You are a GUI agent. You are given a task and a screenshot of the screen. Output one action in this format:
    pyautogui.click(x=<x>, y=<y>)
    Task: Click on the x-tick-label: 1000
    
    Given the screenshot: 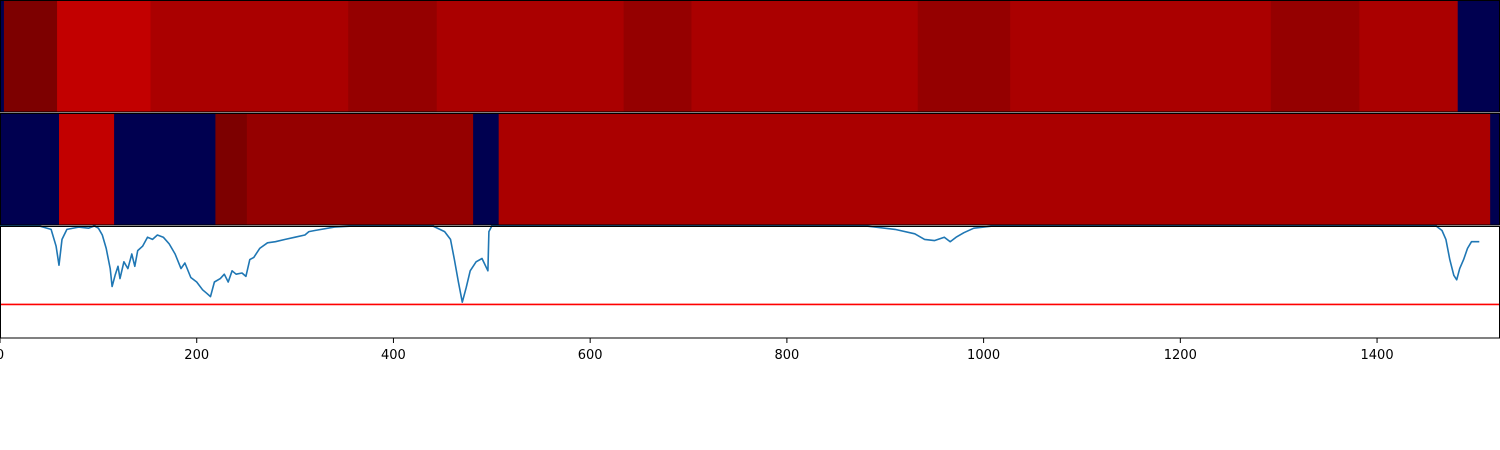 What is the action you would take?
    pyautogui.click(x=983, y=355)
    